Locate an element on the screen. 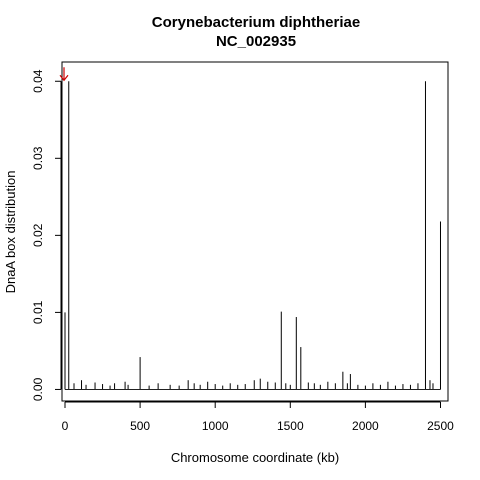  y-axis-label: DnaA box distribution is located at coordinates (10, 232).